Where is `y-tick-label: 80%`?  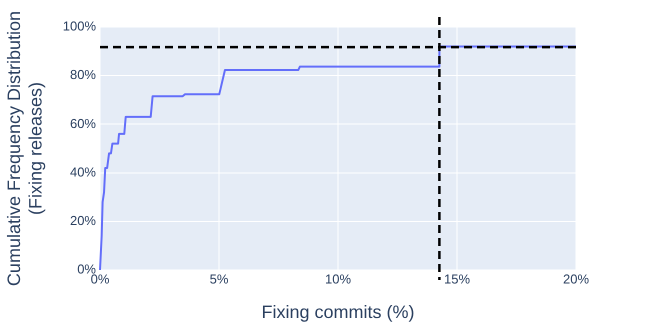
y-tick-label: 80% is located at coordinates (83, 74).